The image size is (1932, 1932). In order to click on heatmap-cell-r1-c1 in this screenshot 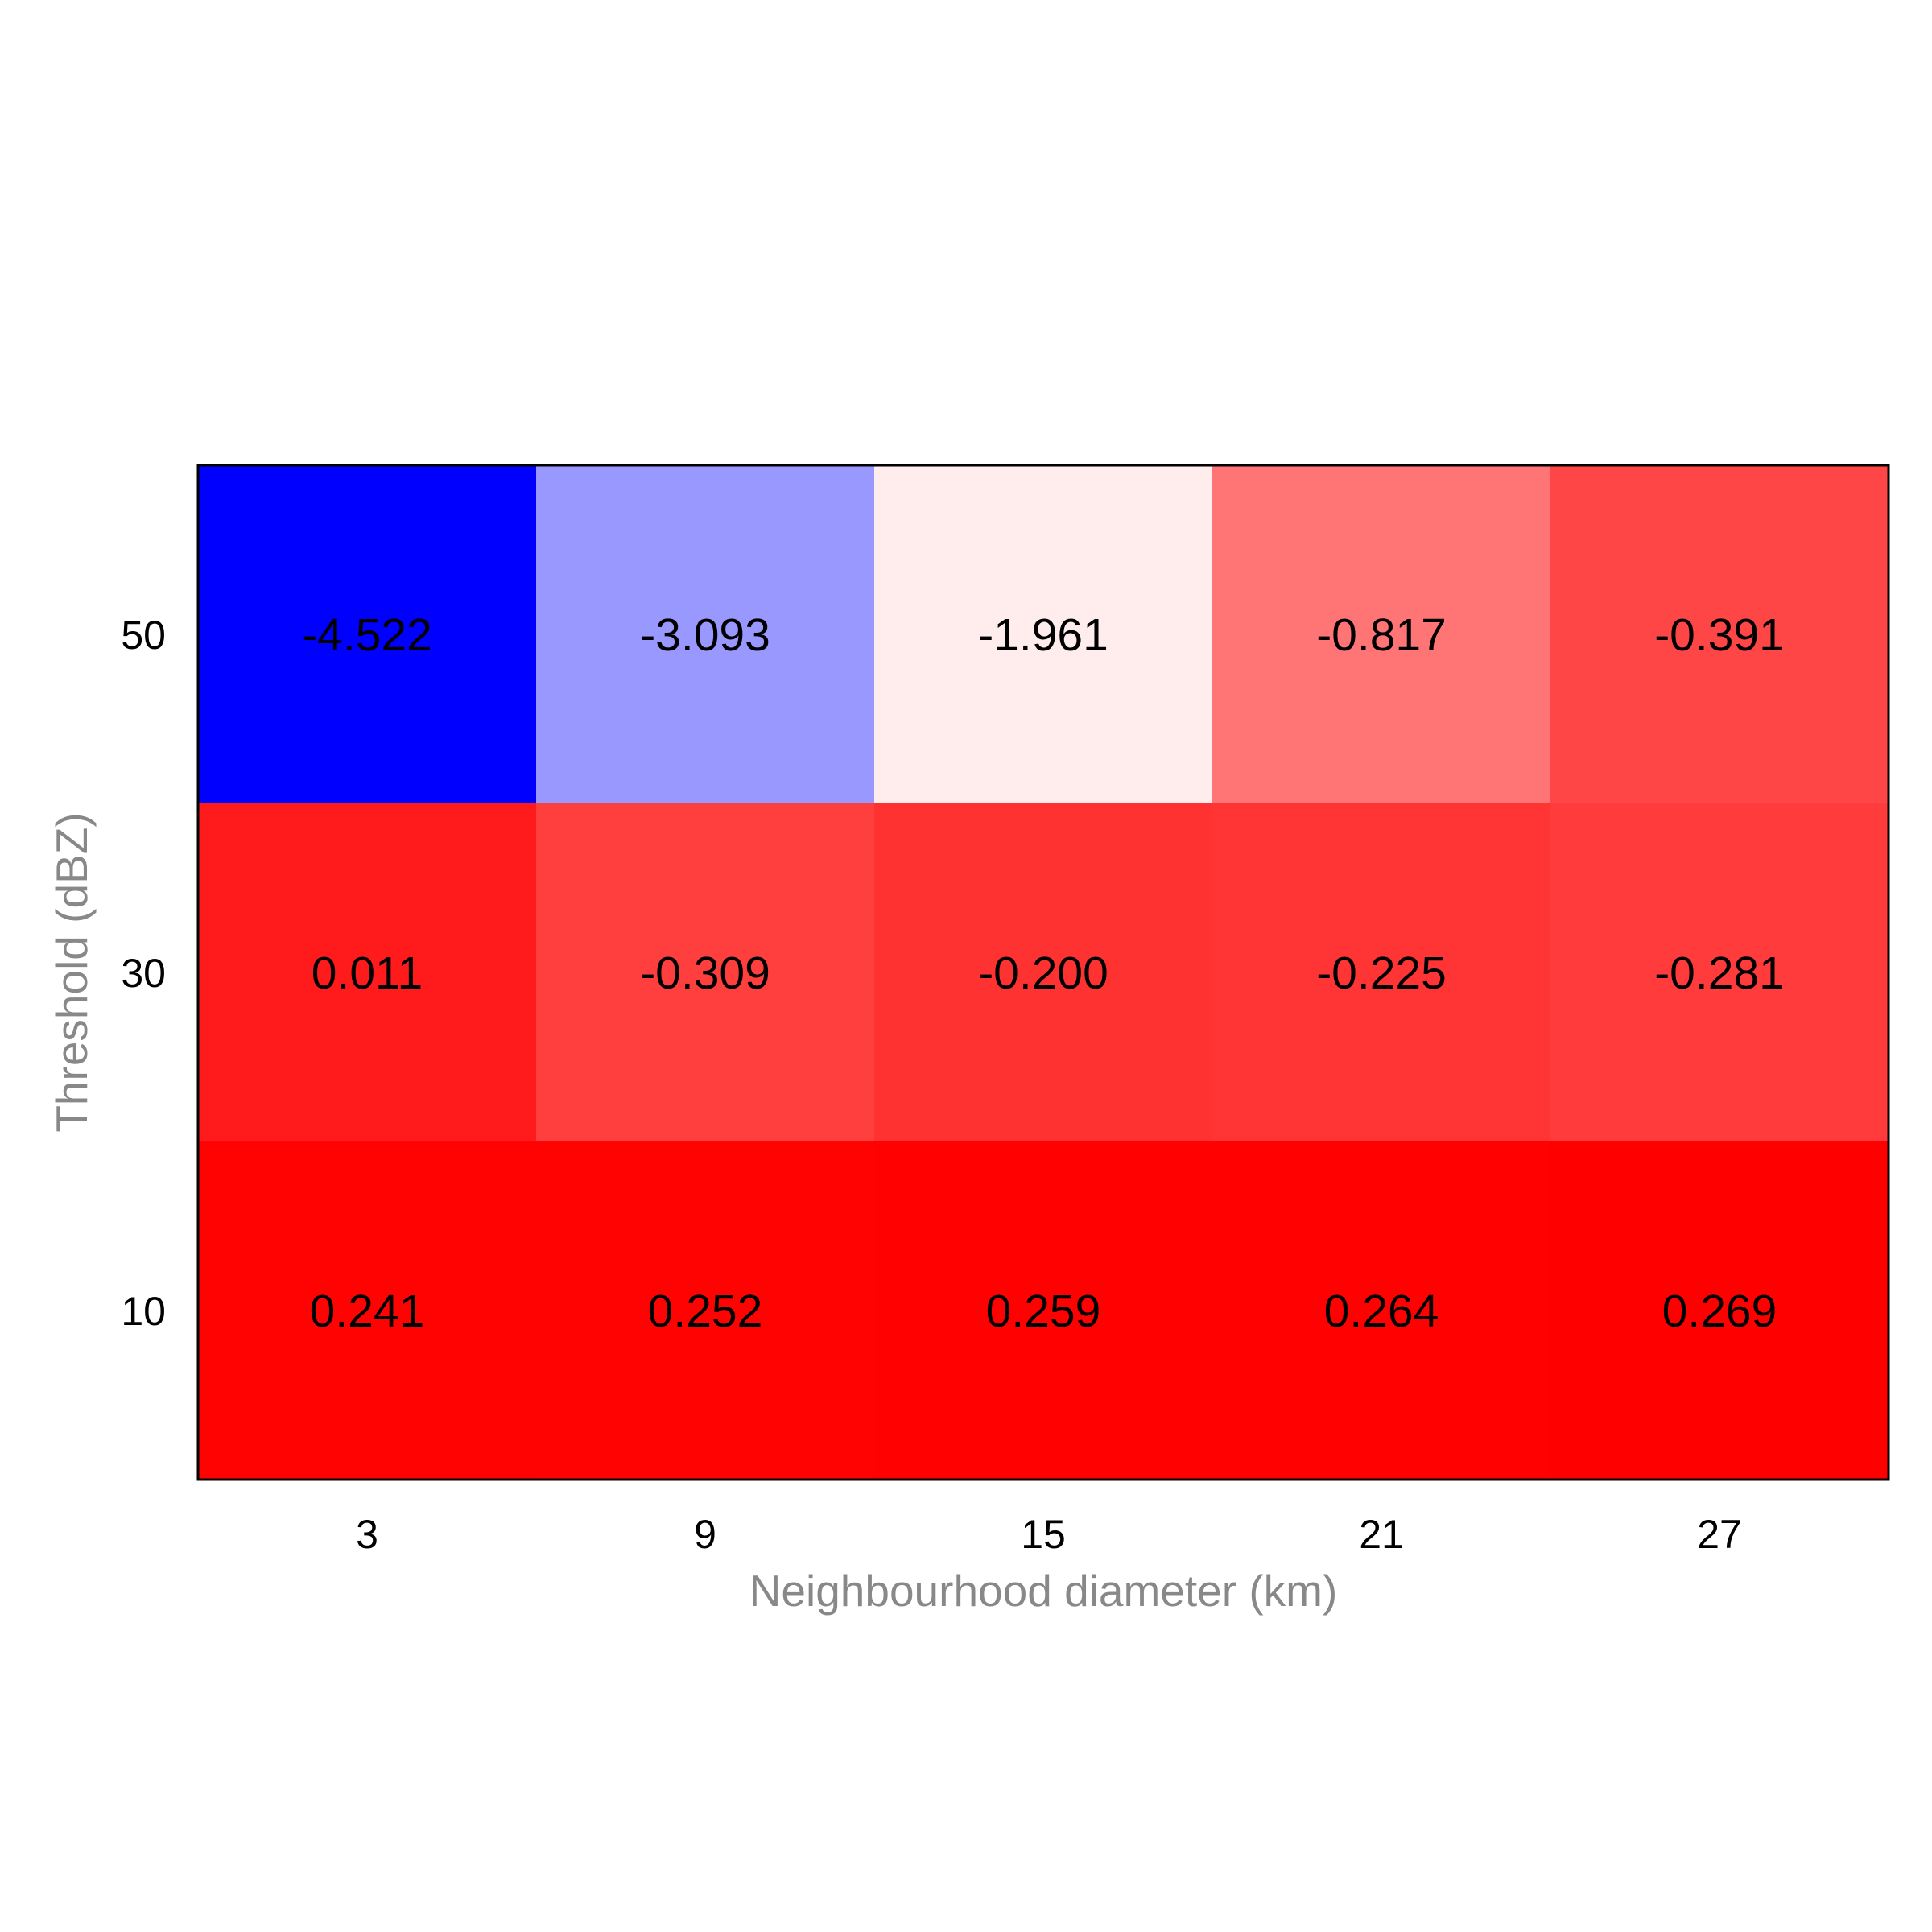, I will do `click(705, 972)`.